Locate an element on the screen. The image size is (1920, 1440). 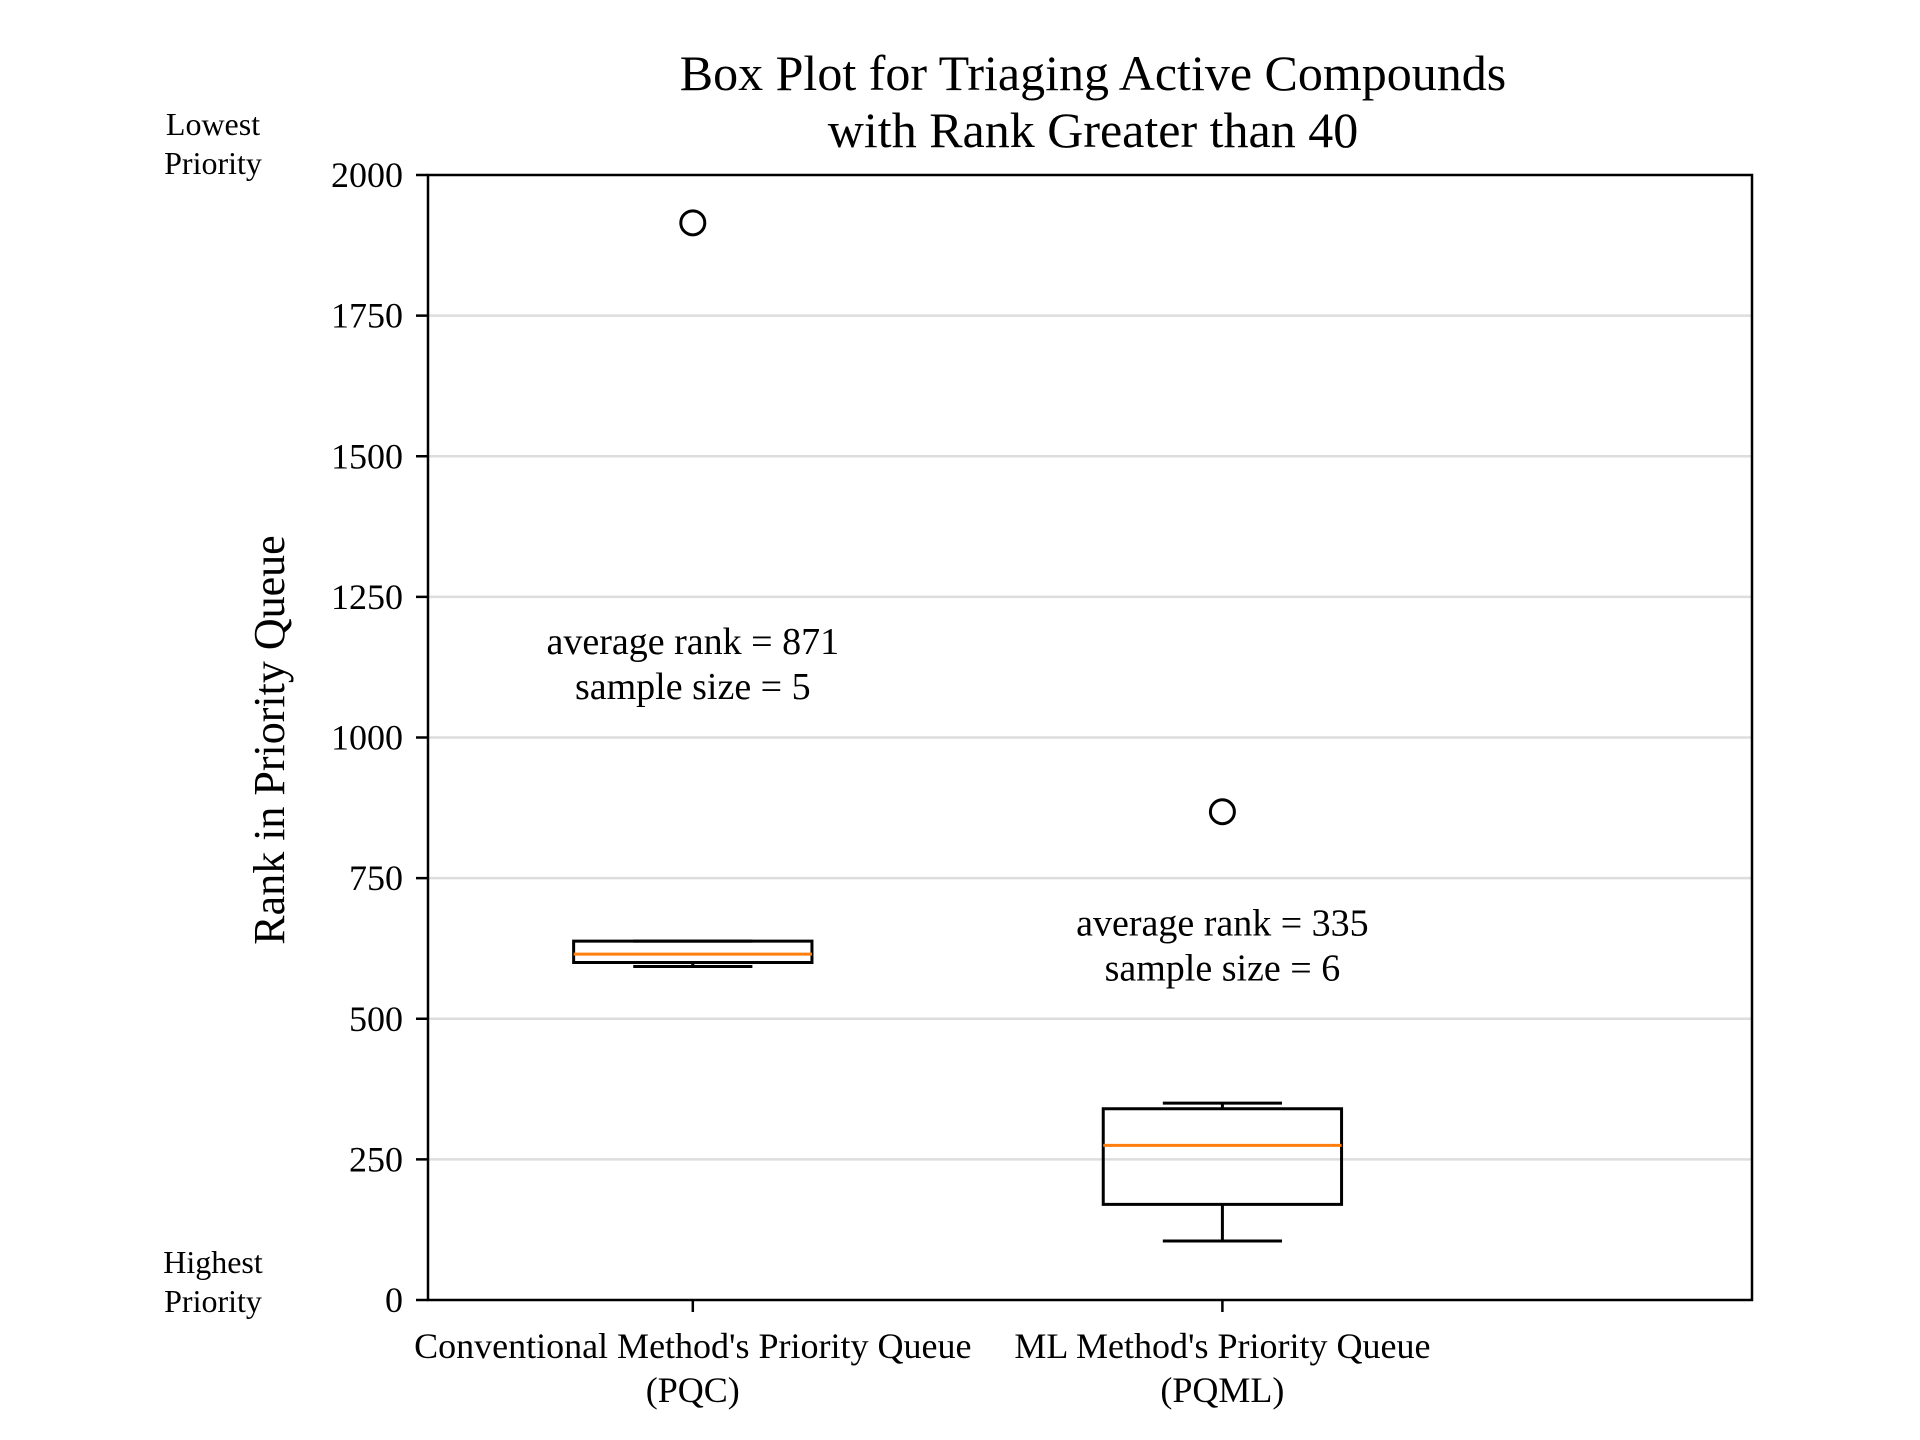
annotation-1-line-2: sample size = 5 is located at coordinates (693, 687).